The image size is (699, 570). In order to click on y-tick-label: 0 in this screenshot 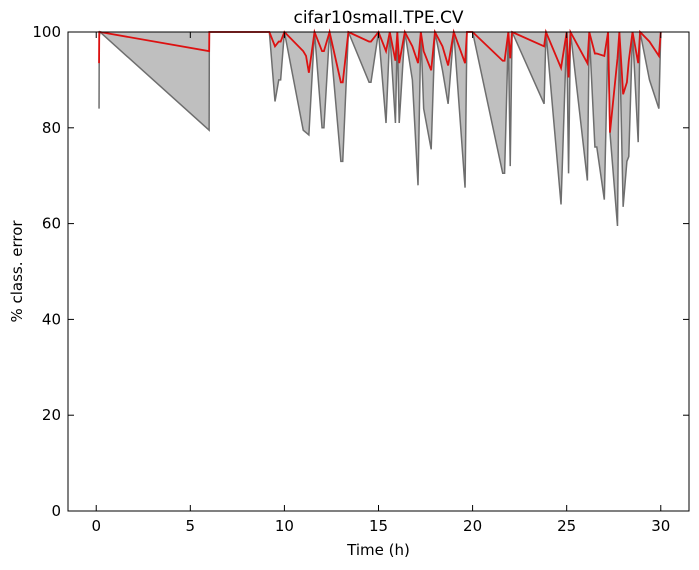, I will do `click(56, 511)`.